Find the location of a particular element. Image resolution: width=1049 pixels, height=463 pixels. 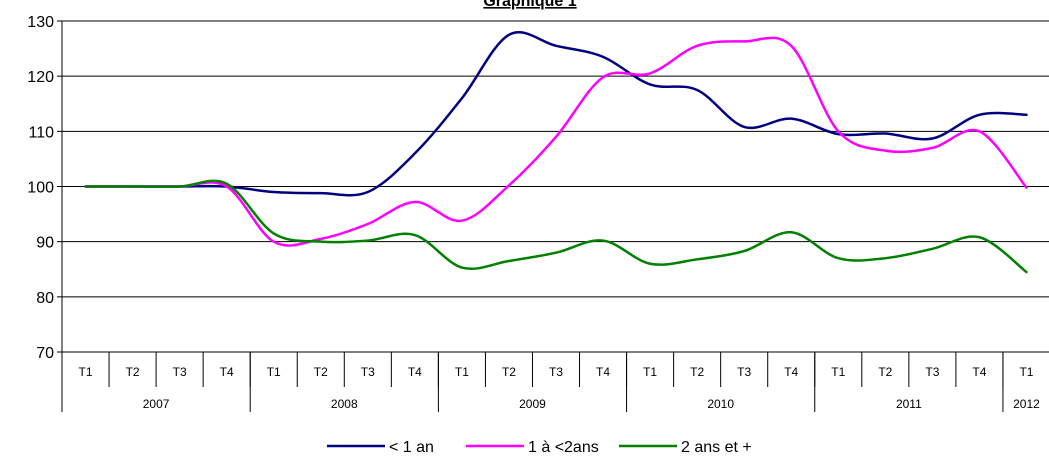

ytick-label-110: 110 is located at coordinates (41, 132).